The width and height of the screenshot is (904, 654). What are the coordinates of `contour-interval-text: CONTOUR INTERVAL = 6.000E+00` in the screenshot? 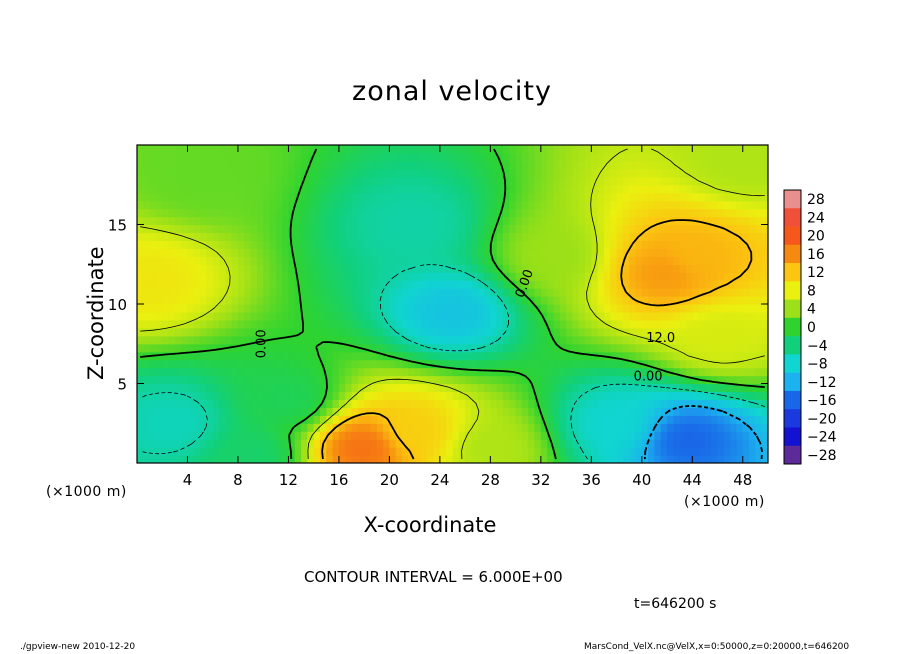 It's located at (433, 577).